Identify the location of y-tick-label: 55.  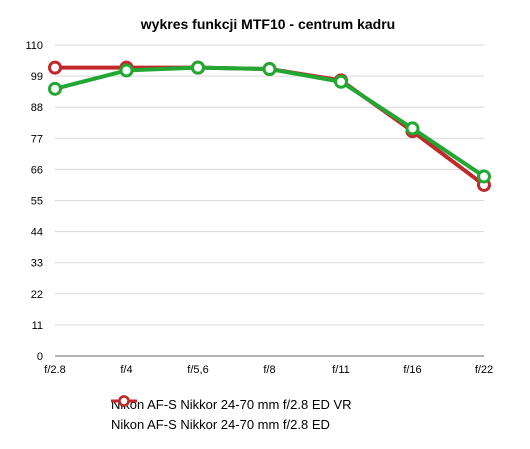
(37, 202).